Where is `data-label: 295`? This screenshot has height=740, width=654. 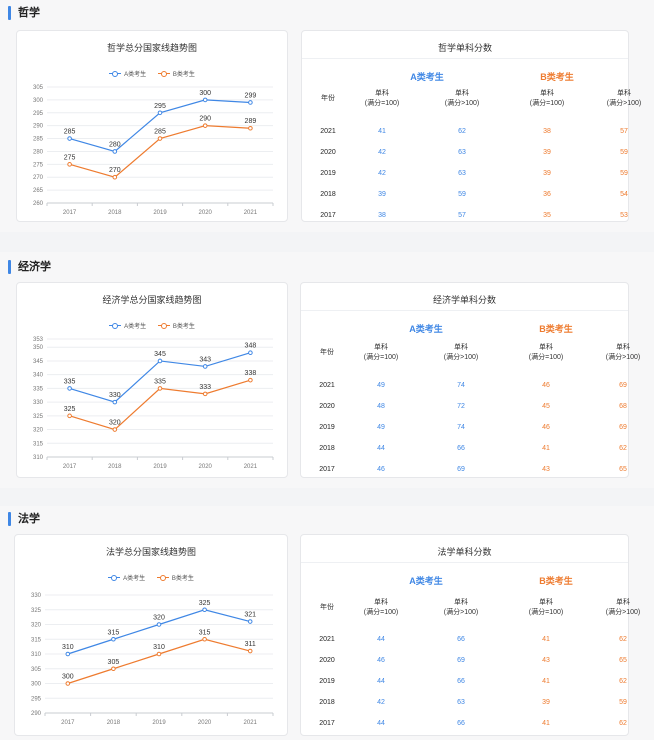 data-label: 295 is located at coordinates (160, 106).